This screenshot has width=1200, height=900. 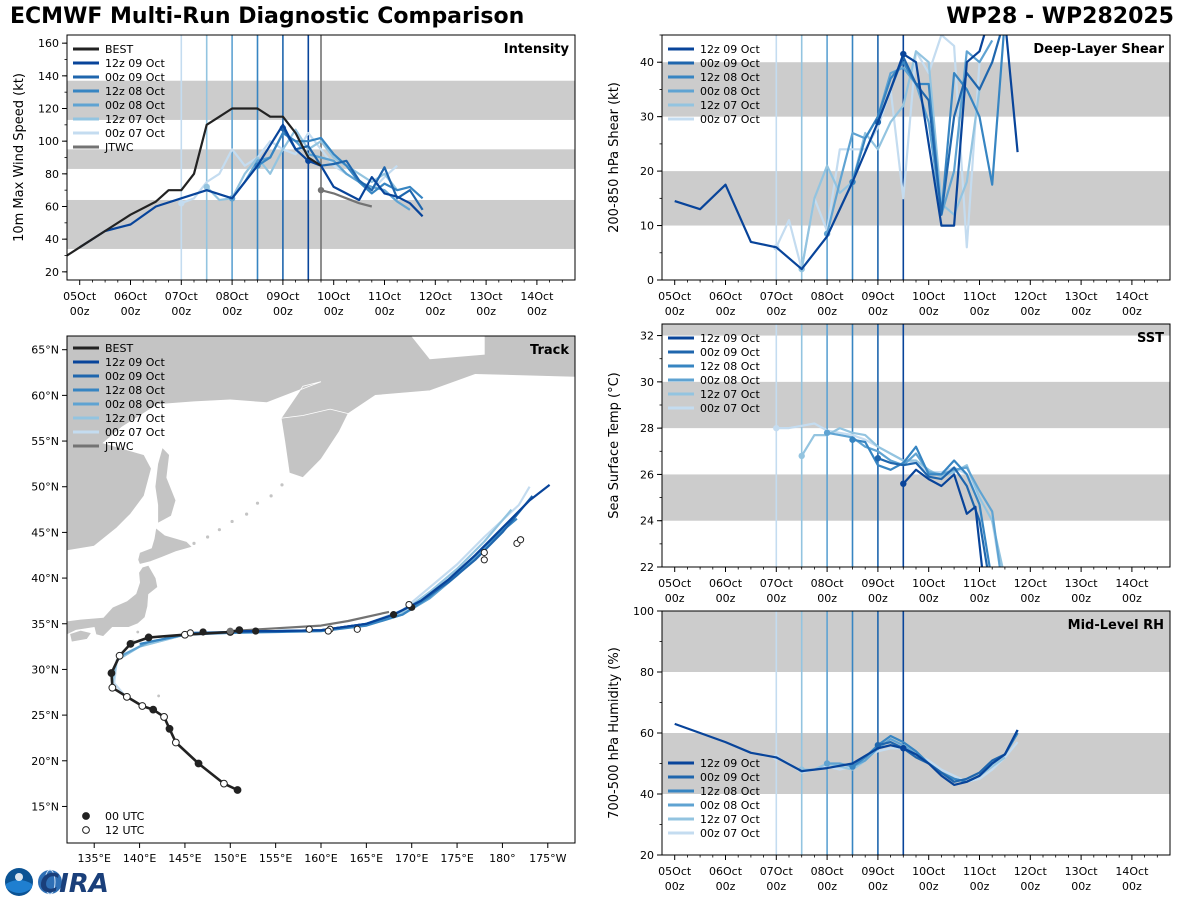 I want to click on track-12z-09-oct, so click(x=390, y=558).